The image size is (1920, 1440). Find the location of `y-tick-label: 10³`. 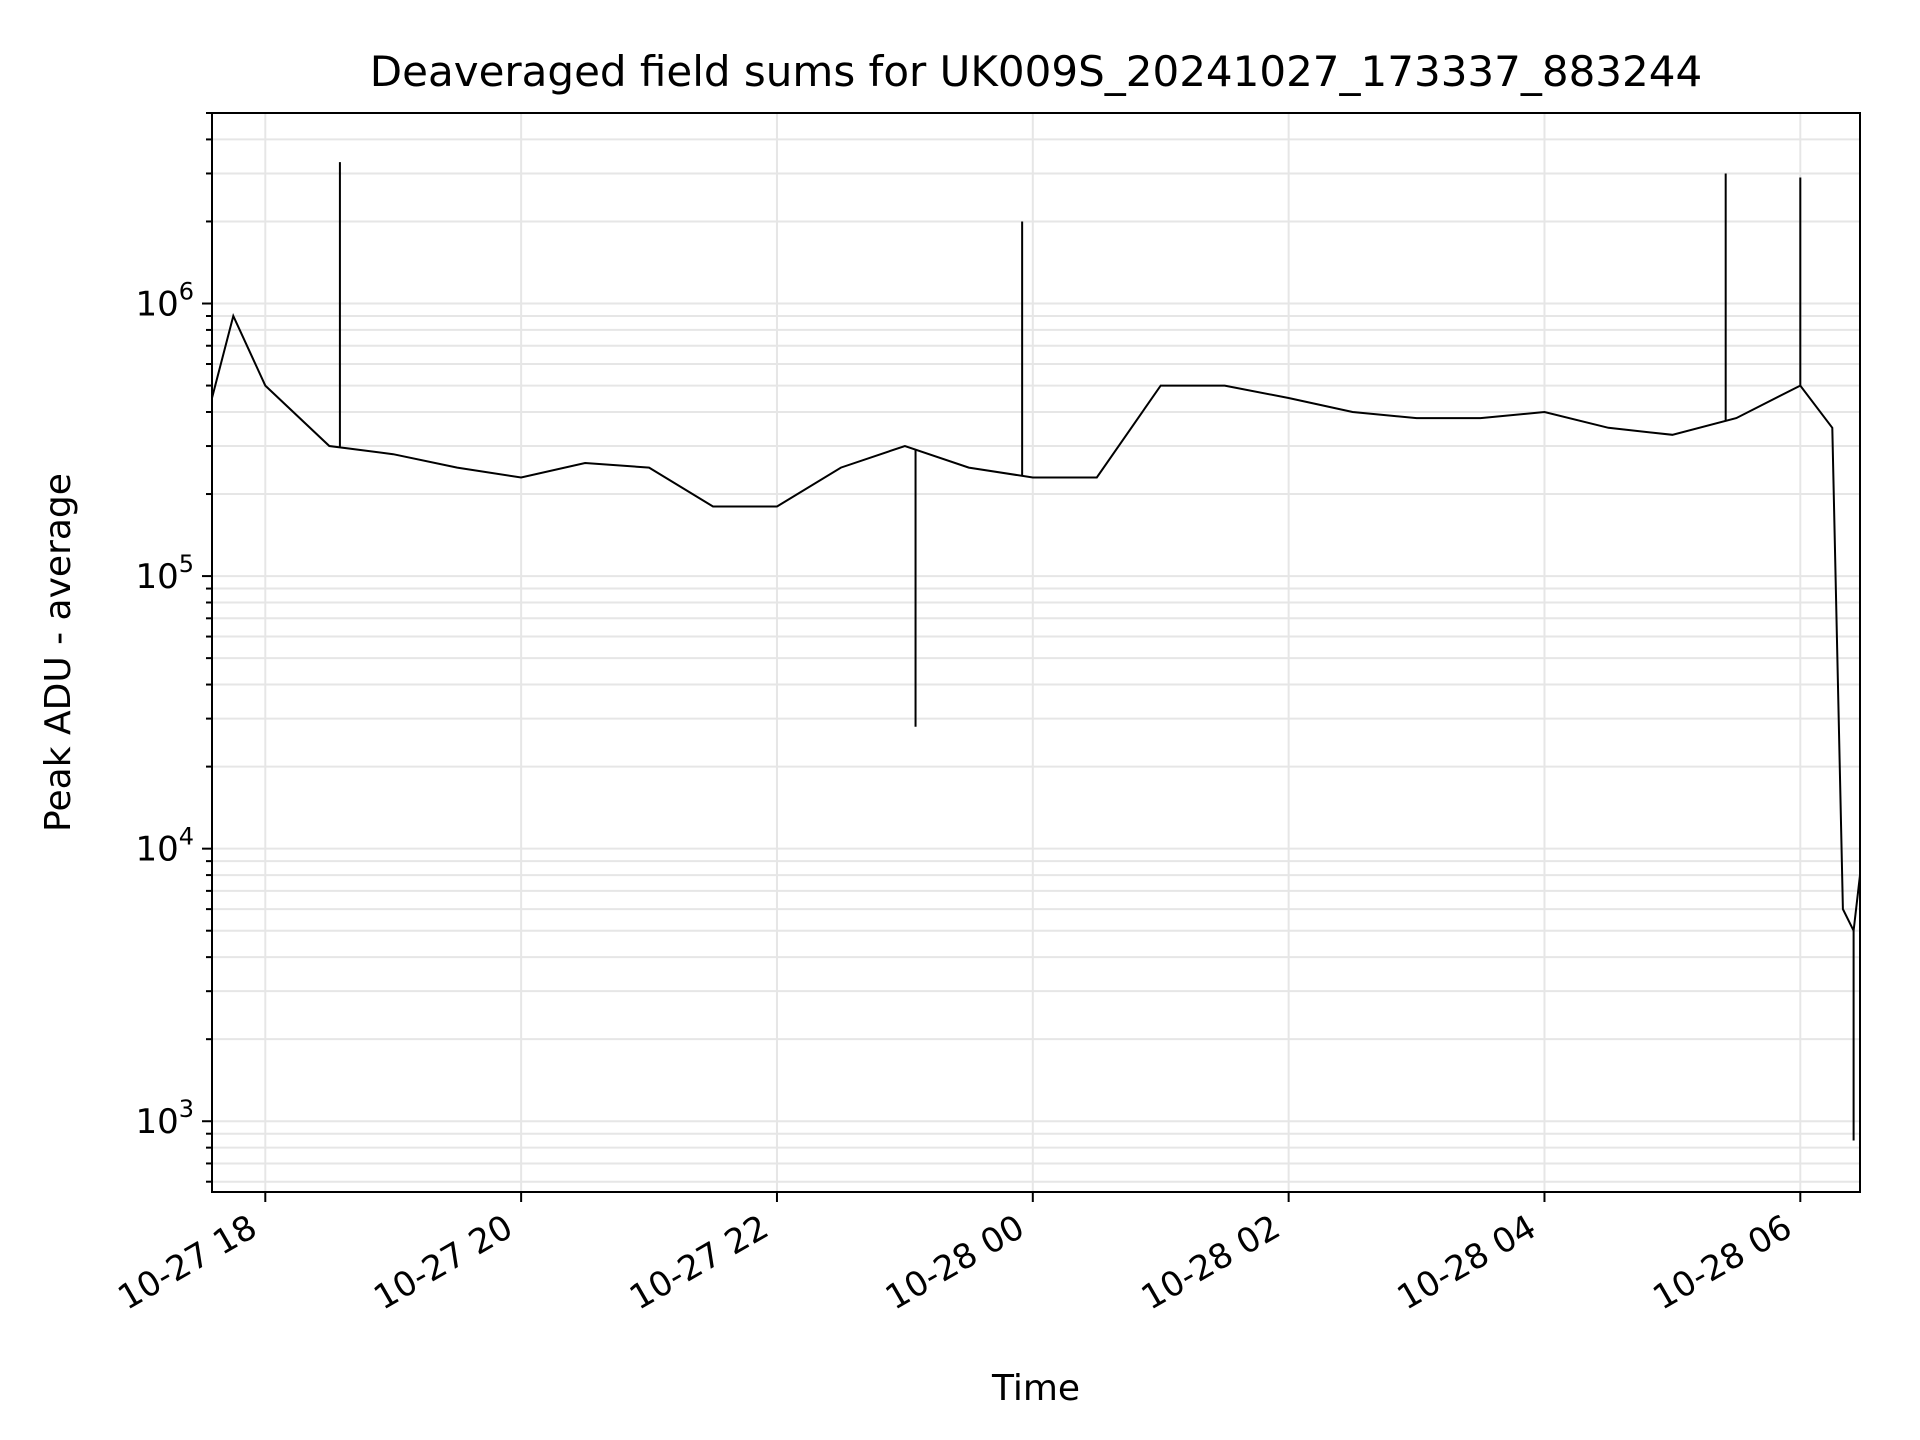

y-tick-label: 10³ is located at coordinates (164, 1118).